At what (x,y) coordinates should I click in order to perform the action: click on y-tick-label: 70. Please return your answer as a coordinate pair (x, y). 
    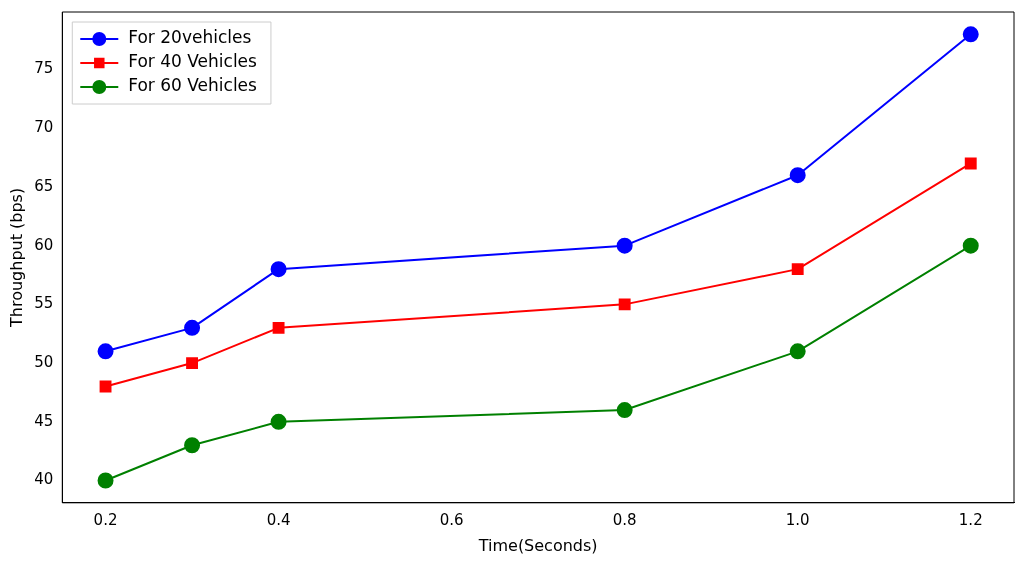
    Looking at the image, I should click on (44, 127).